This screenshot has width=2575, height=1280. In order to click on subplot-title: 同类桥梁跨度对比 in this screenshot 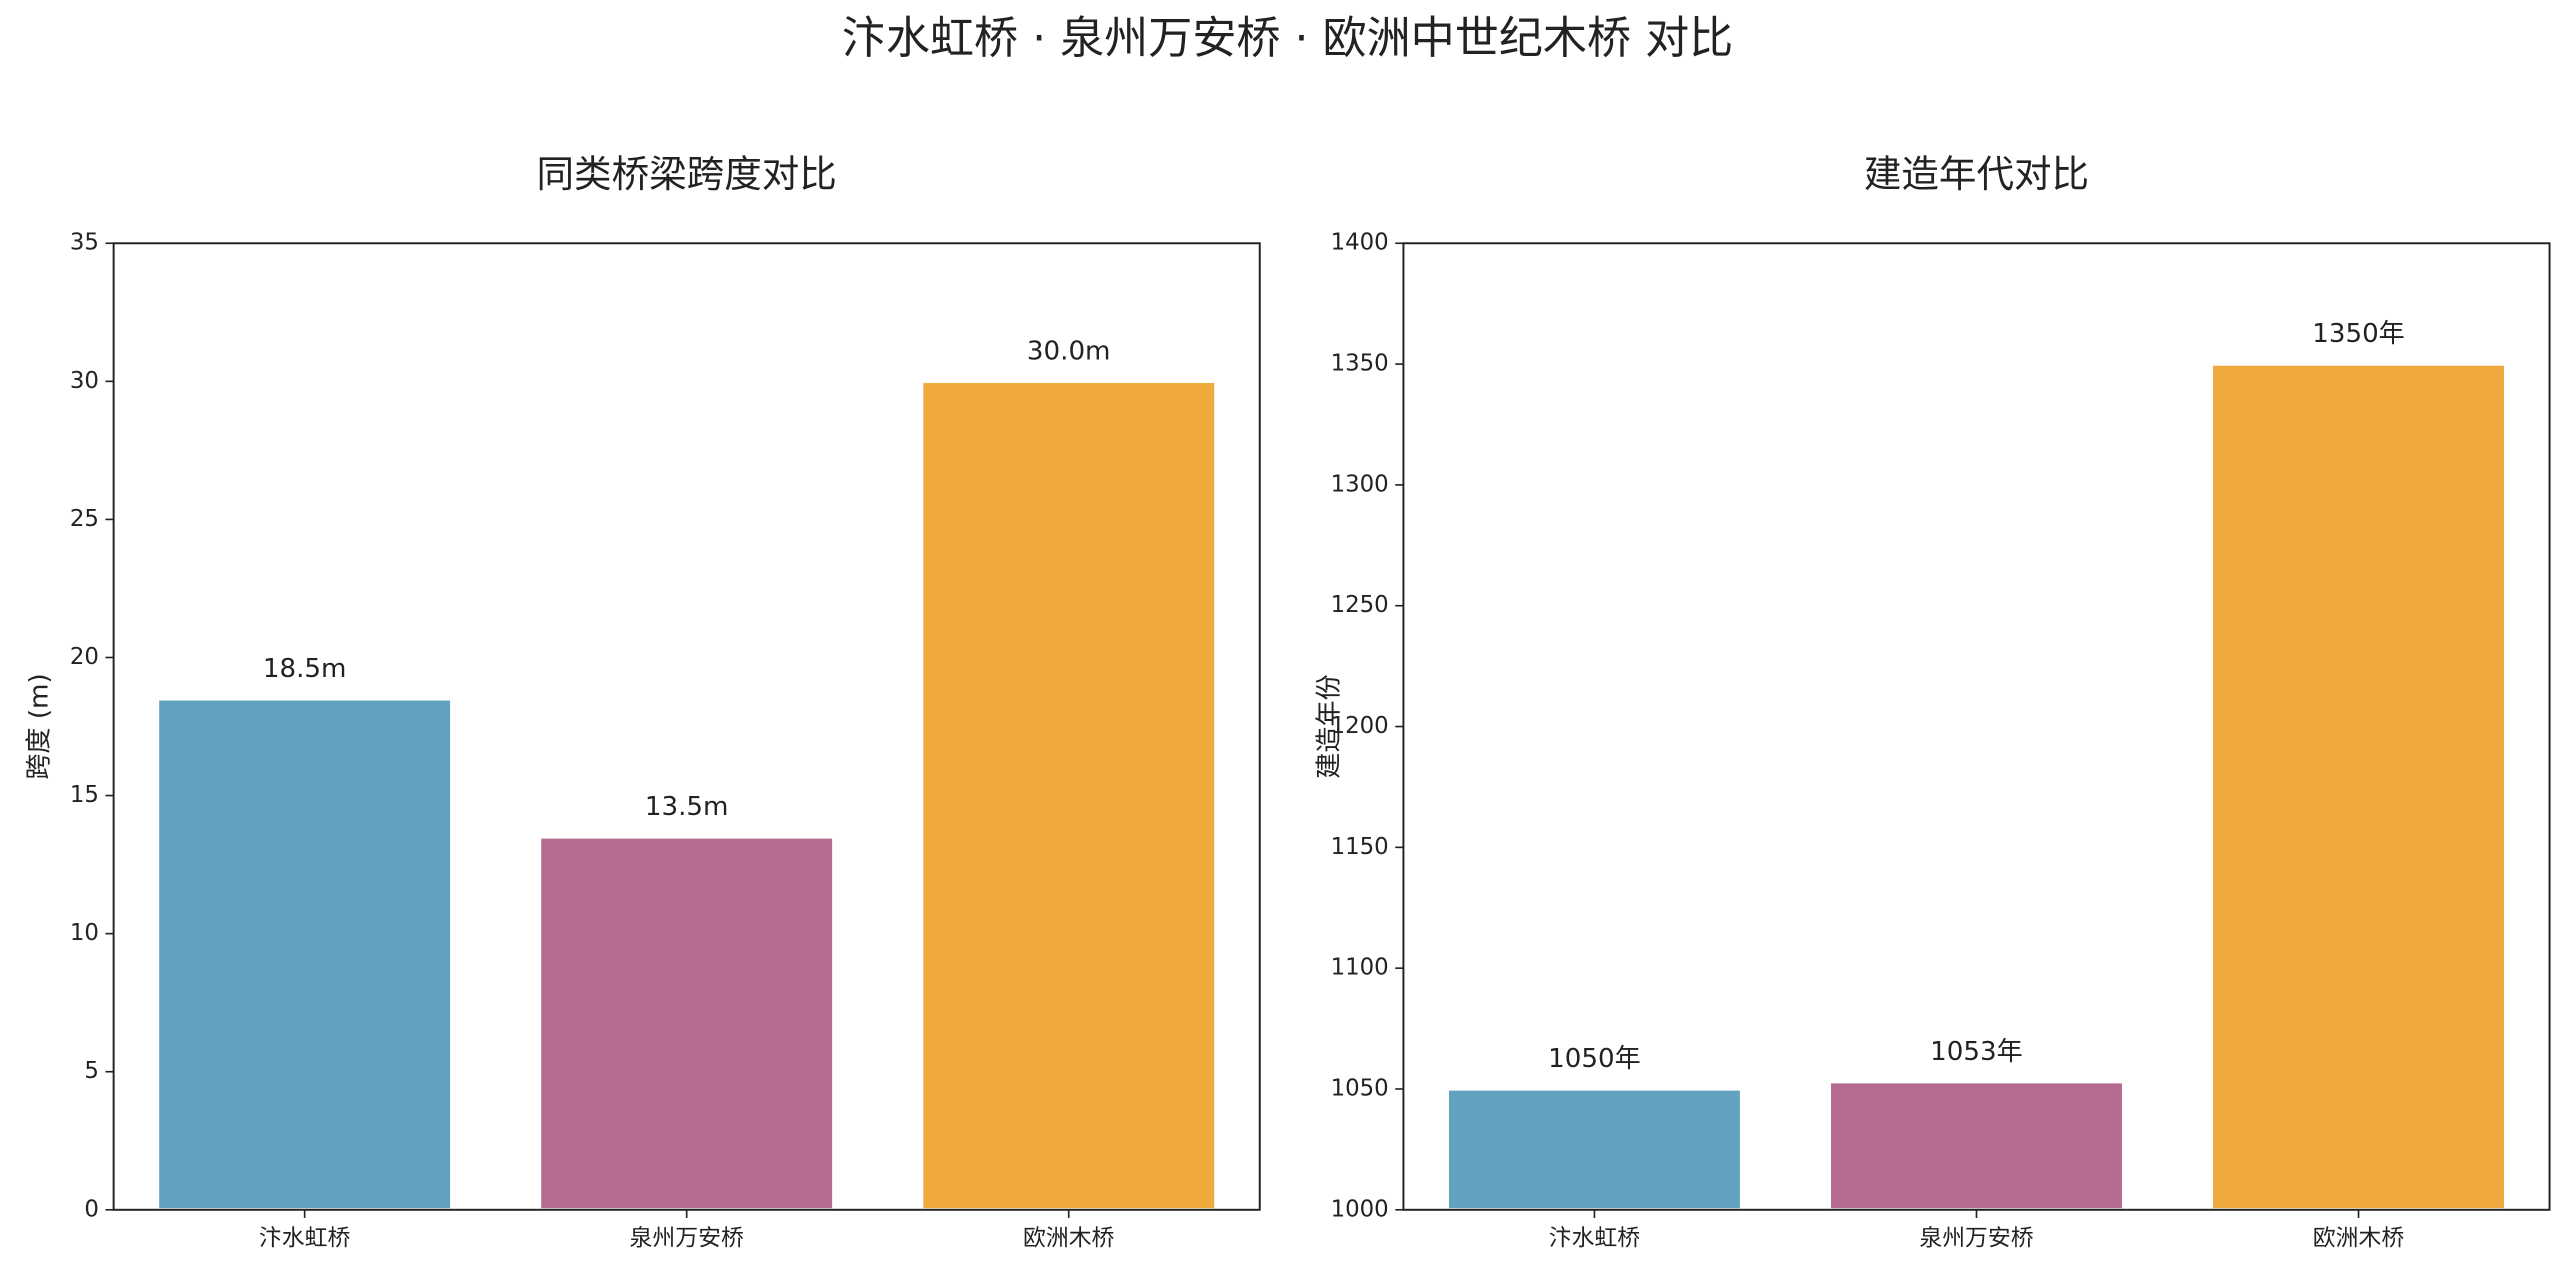, I will do `click(686, 174)`.